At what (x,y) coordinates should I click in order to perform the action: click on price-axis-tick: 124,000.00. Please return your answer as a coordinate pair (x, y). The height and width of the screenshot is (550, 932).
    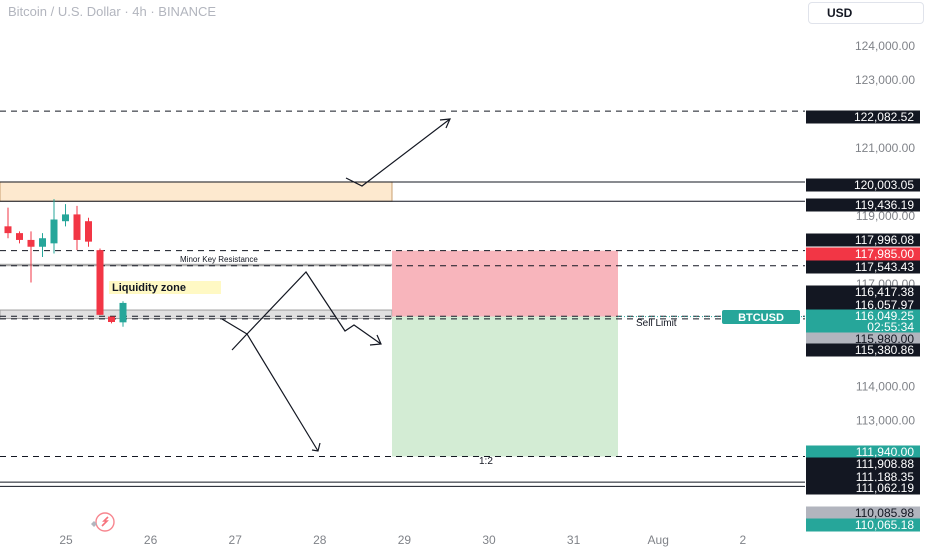
    Looking at the image, I should click on (885, 46).